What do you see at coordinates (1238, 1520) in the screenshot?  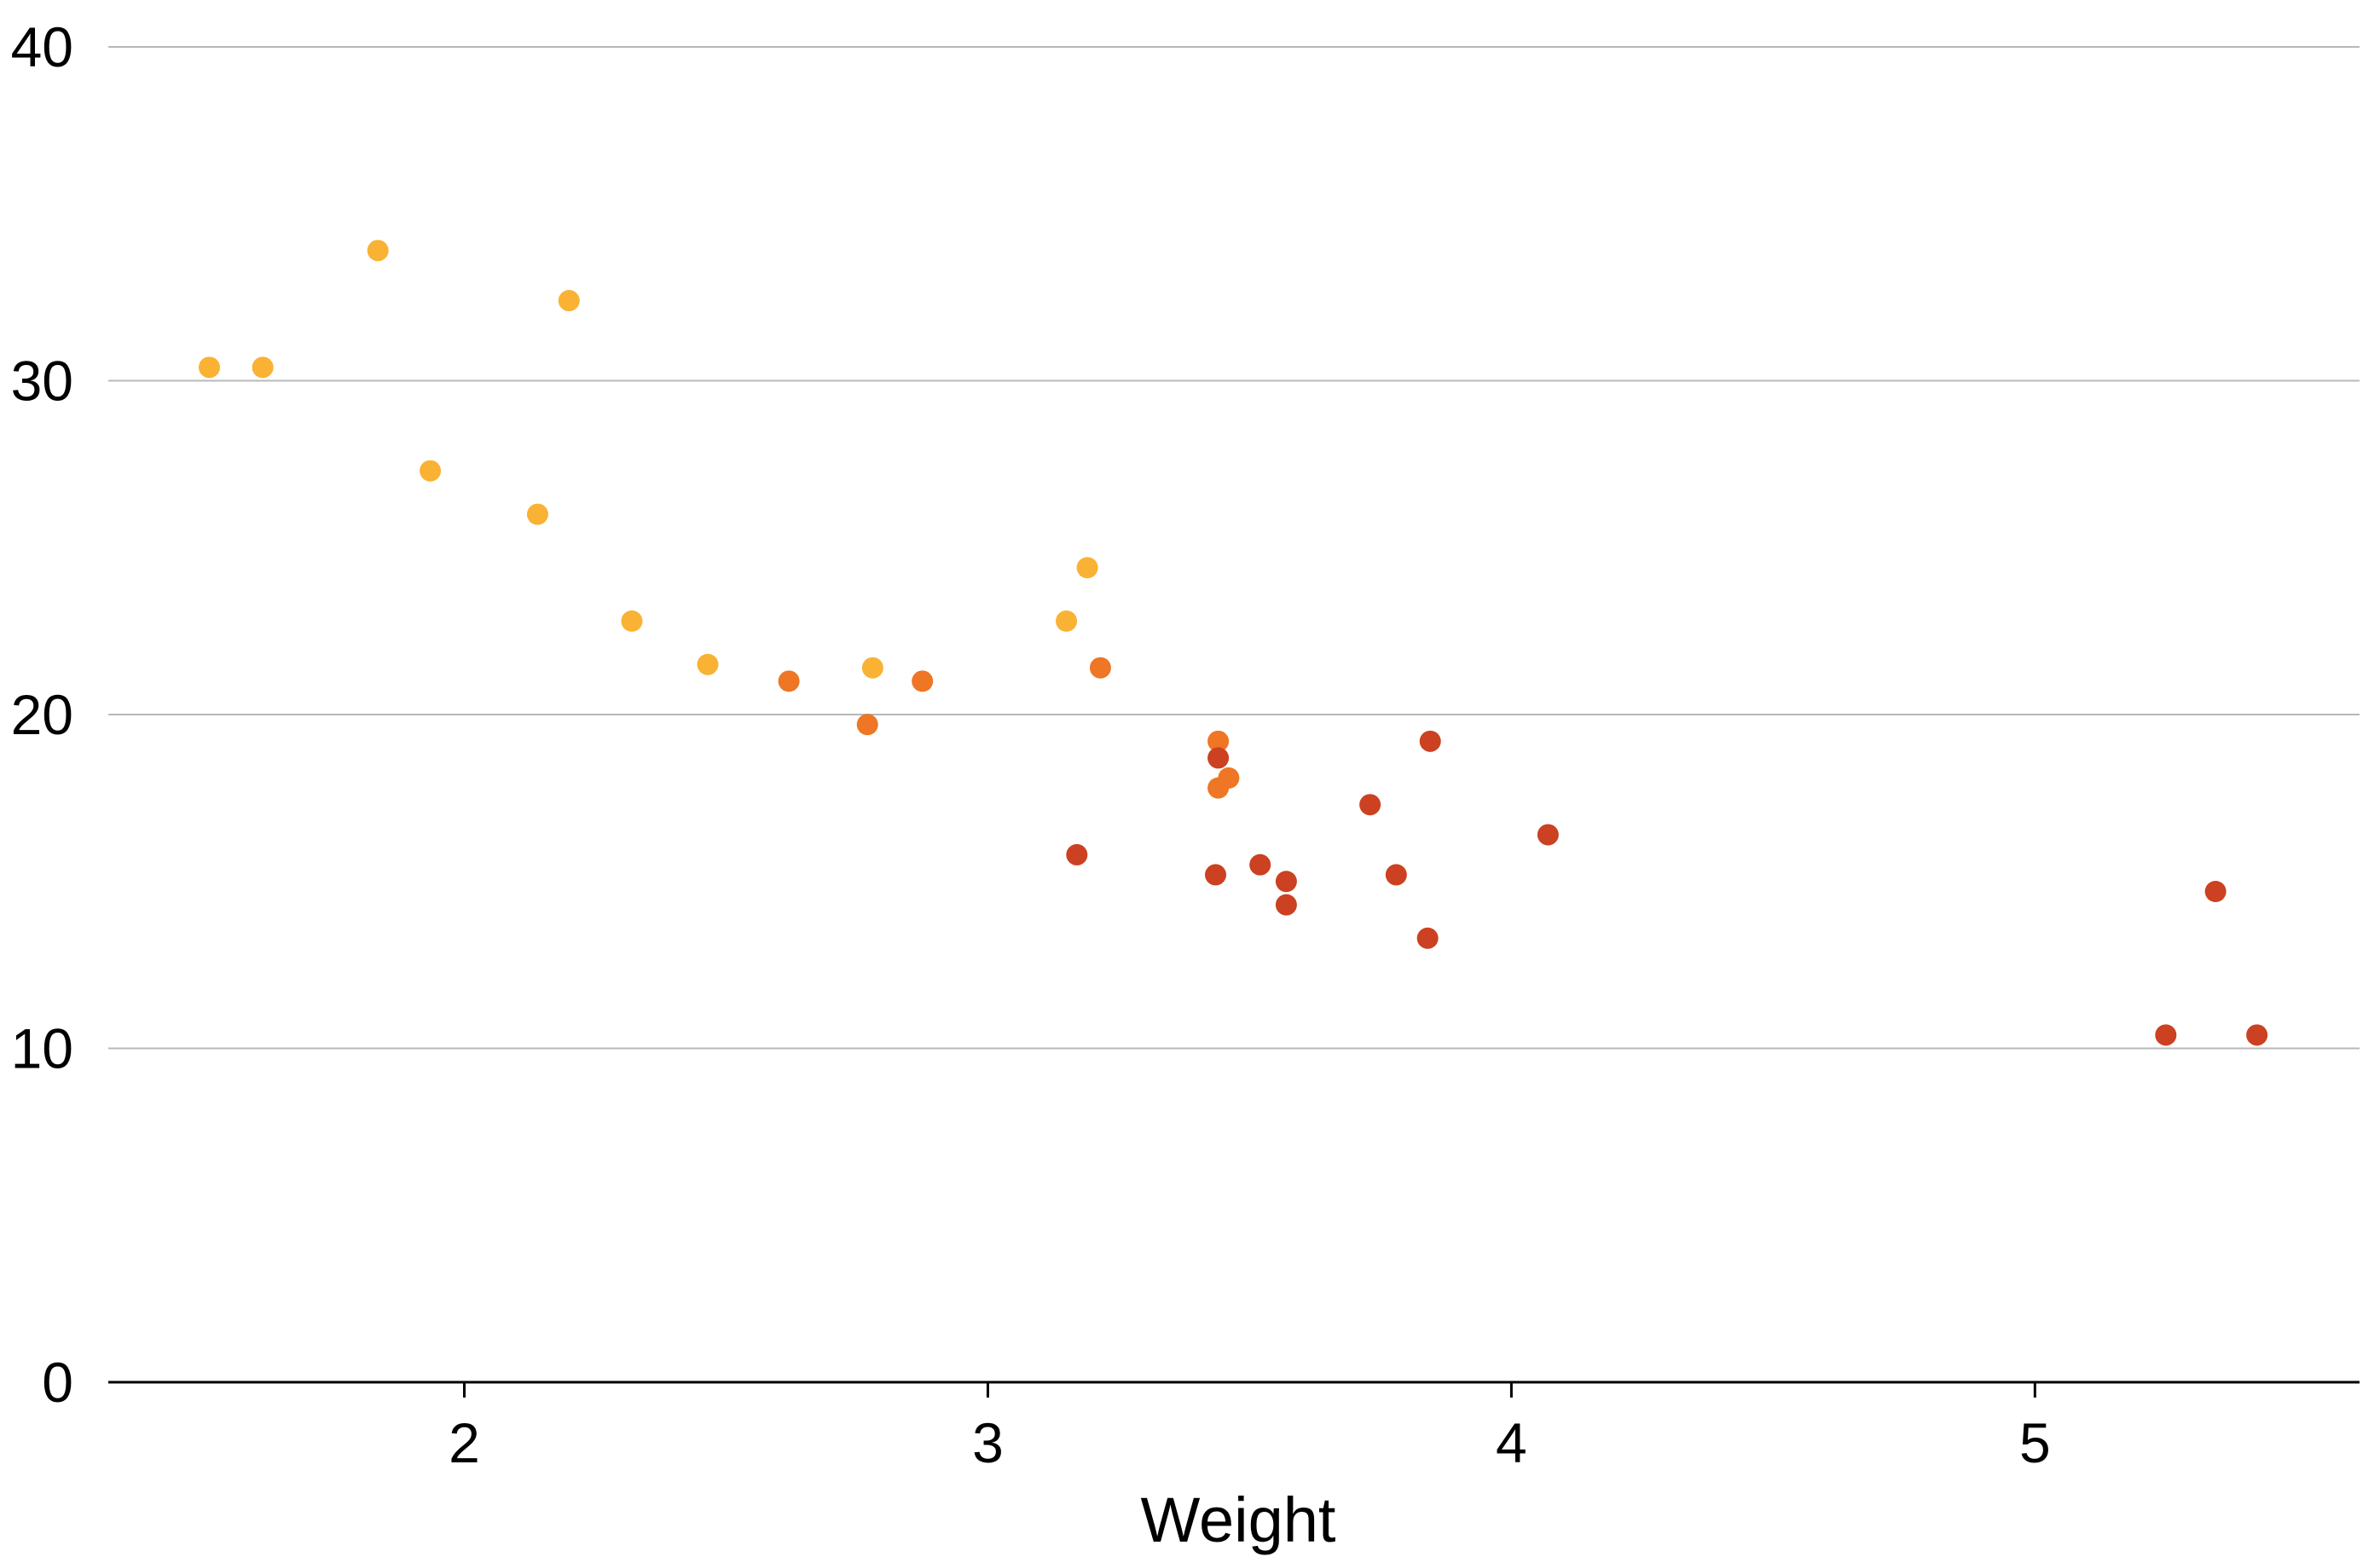 I see `x-axis-label: Weight` at bounding box center [1238, 1520].